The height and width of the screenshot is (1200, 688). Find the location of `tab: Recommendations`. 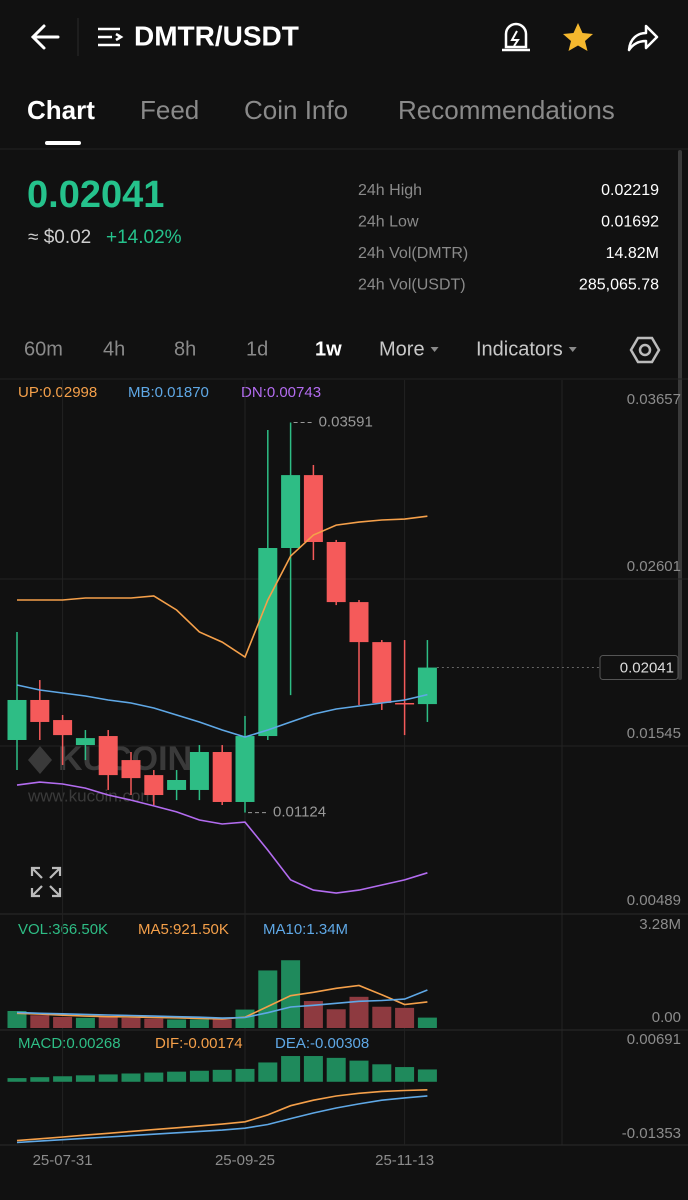

tab: Recommendations is located at coordinates (506, 110).